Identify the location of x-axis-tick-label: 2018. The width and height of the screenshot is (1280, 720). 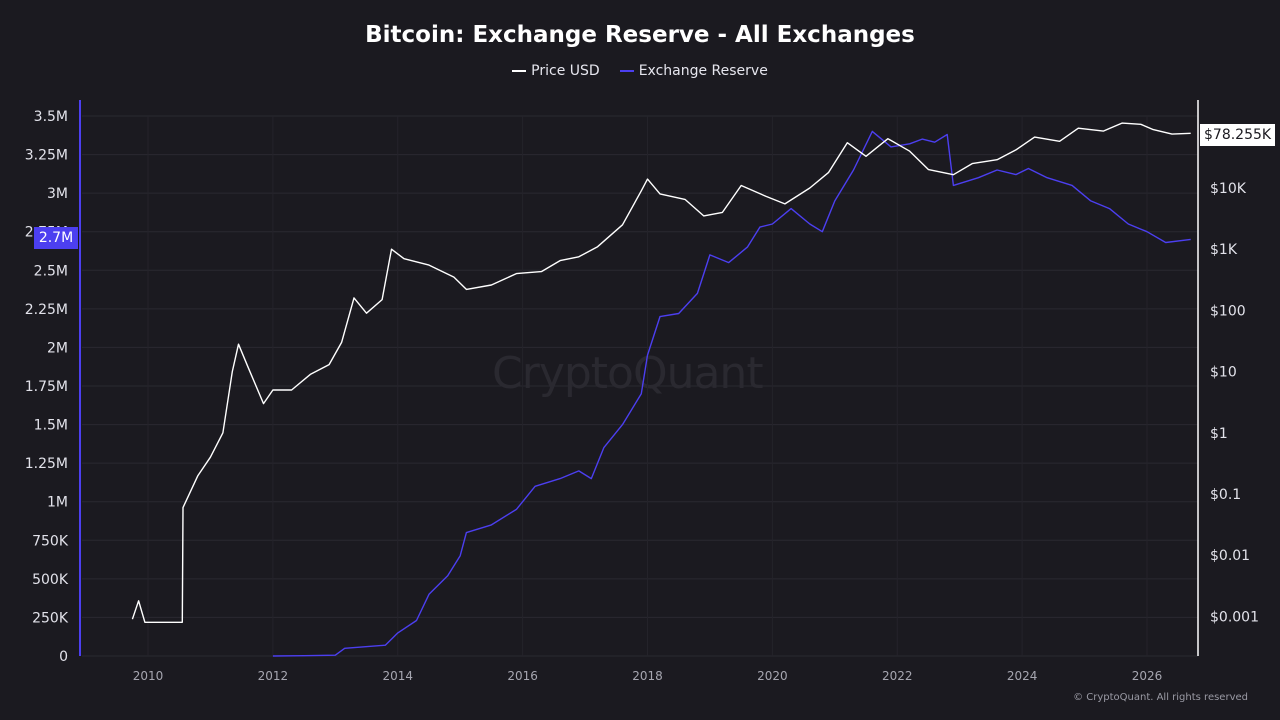
(647, 676).